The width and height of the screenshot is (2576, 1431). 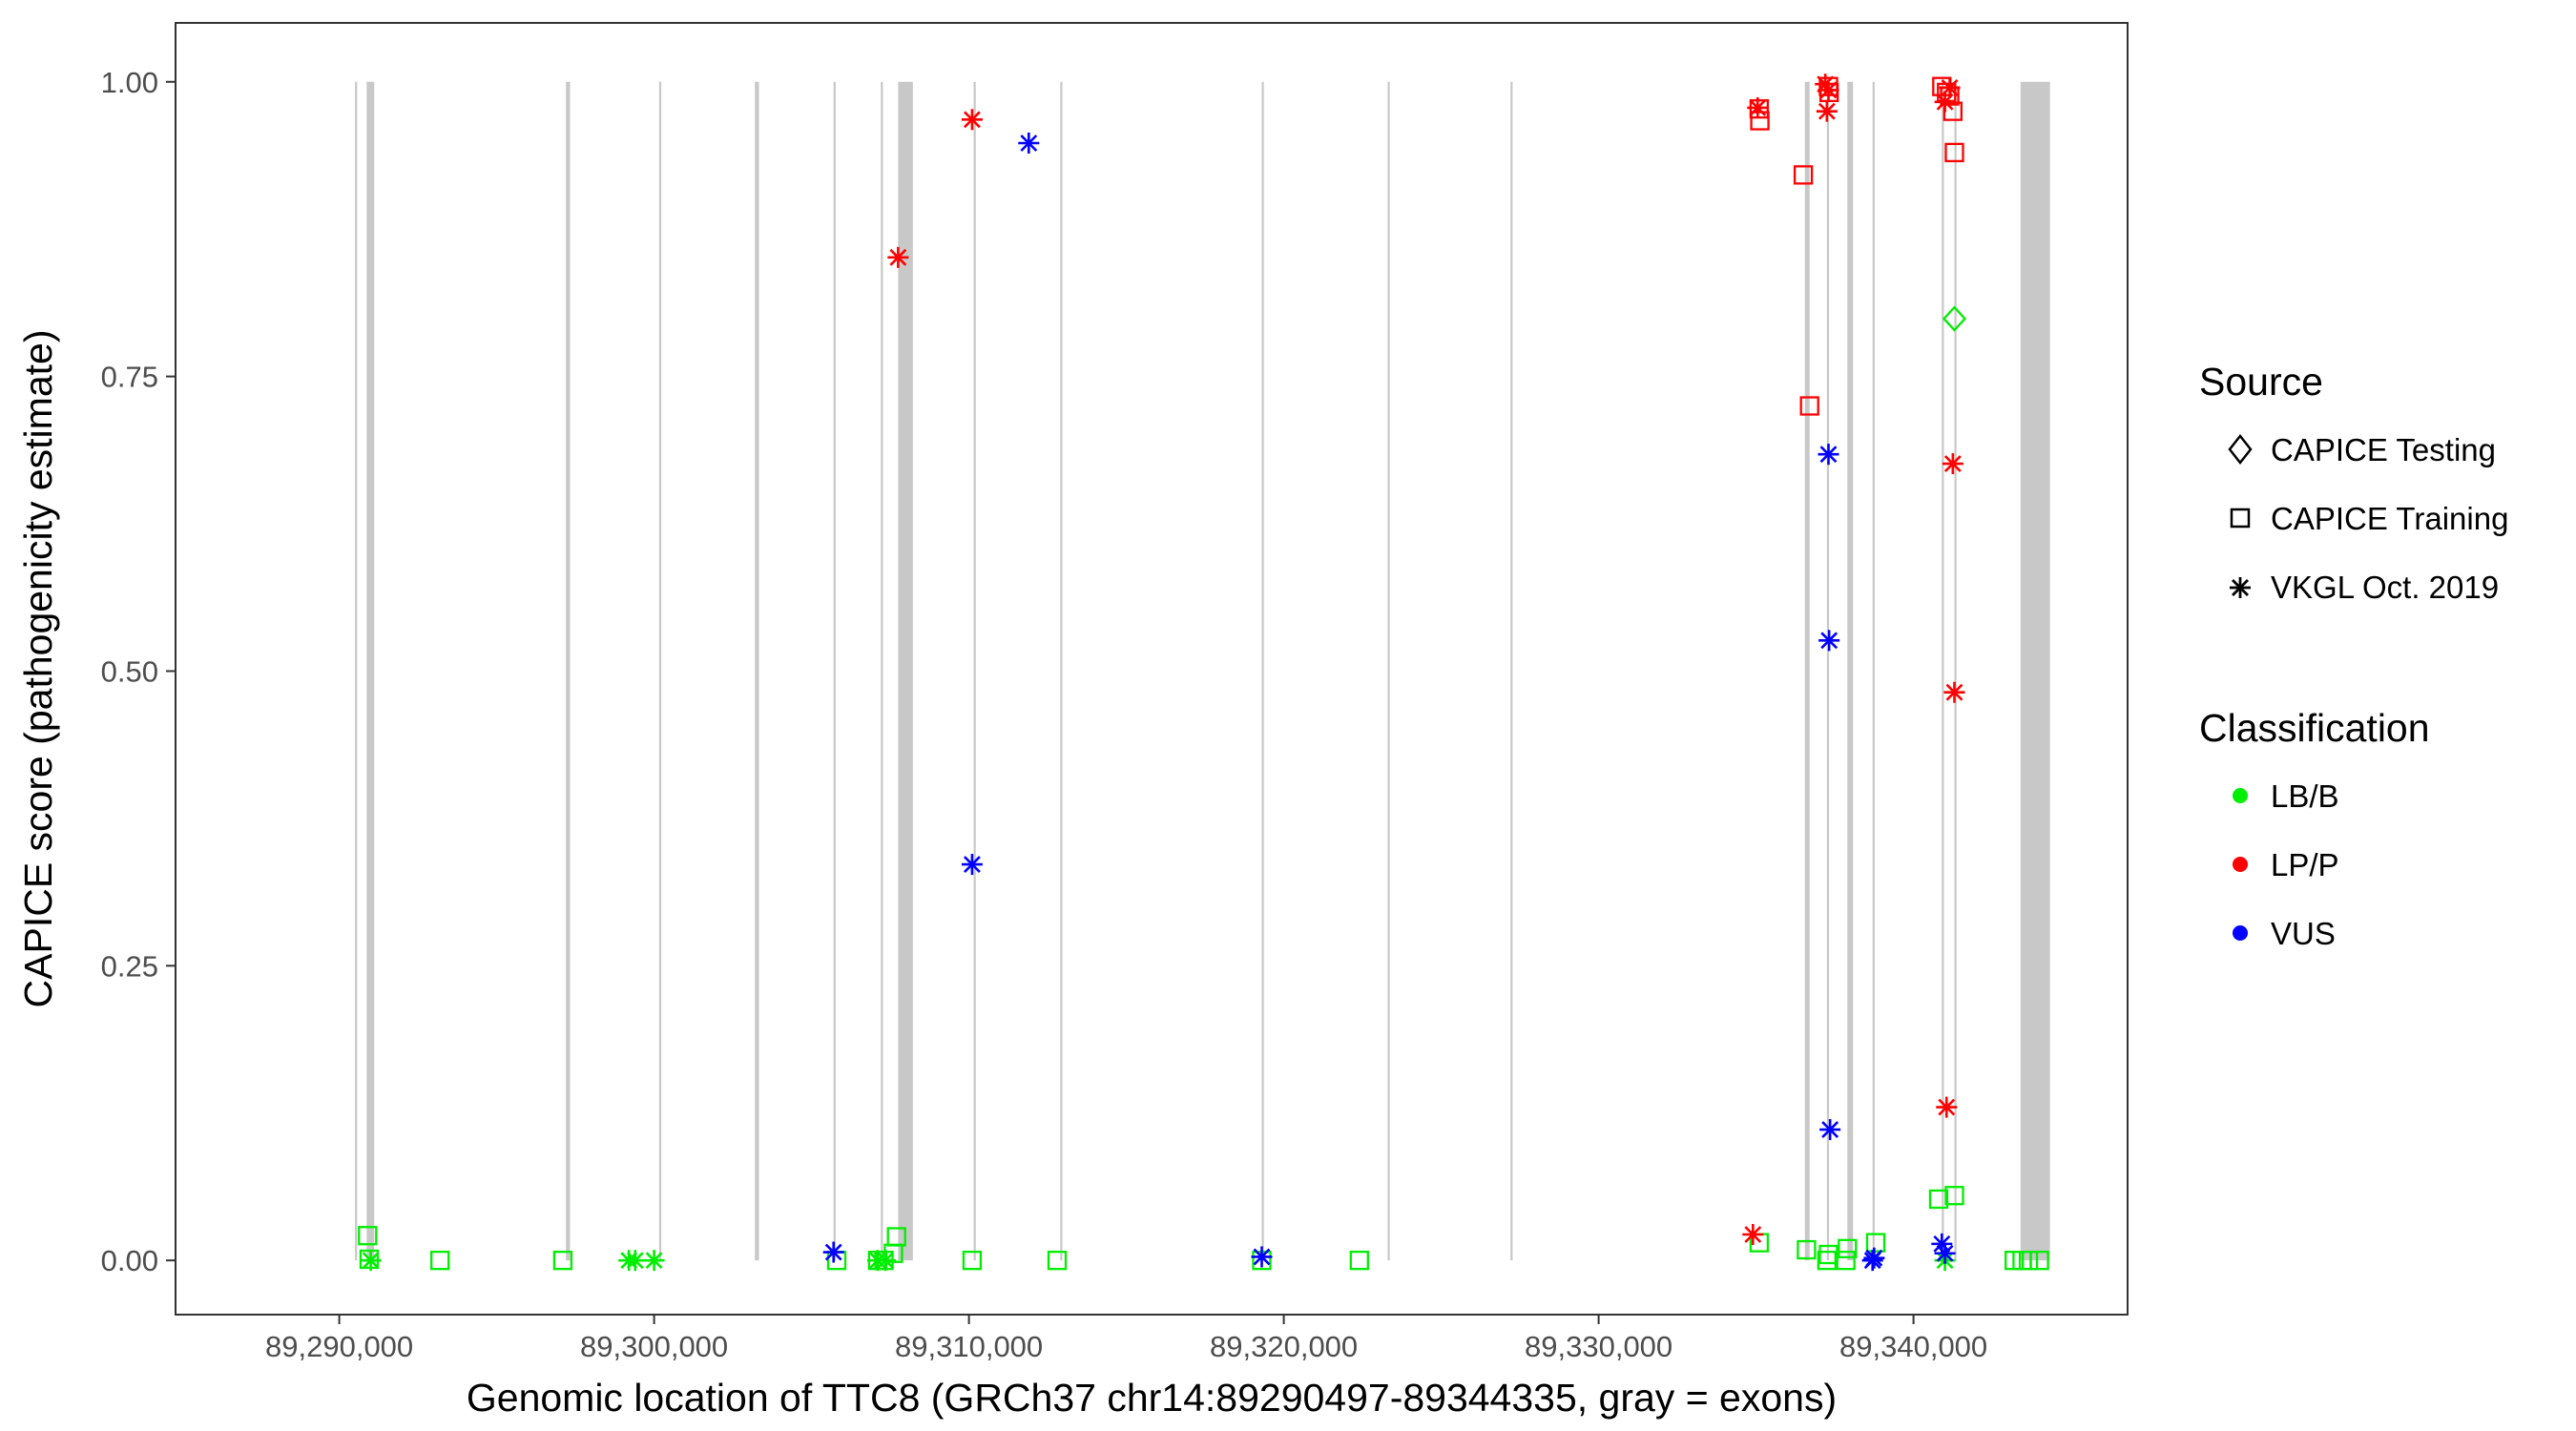 What do you see at coordinates (2240, 864) in the screenshot?
I see `legend-lpp-dot-icon` at bounding box center [2240, 864].